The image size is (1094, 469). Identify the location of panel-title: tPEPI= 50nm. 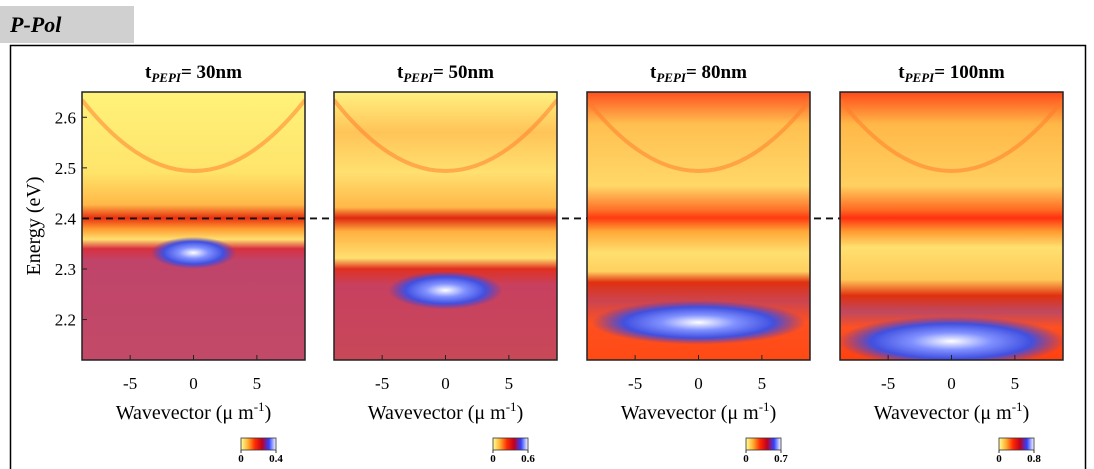
(445, 73).